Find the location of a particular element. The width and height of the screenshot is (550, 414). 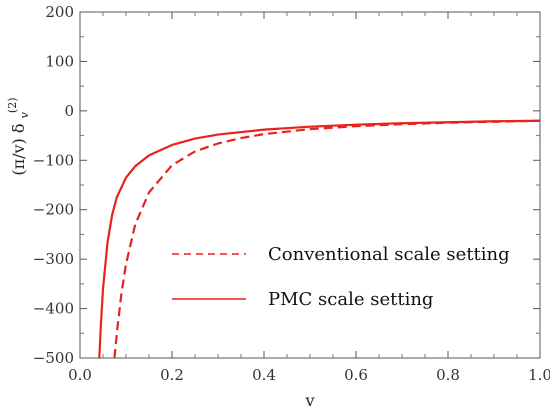

x-tick-label: 0.6 is located at coordinates (356, 375).